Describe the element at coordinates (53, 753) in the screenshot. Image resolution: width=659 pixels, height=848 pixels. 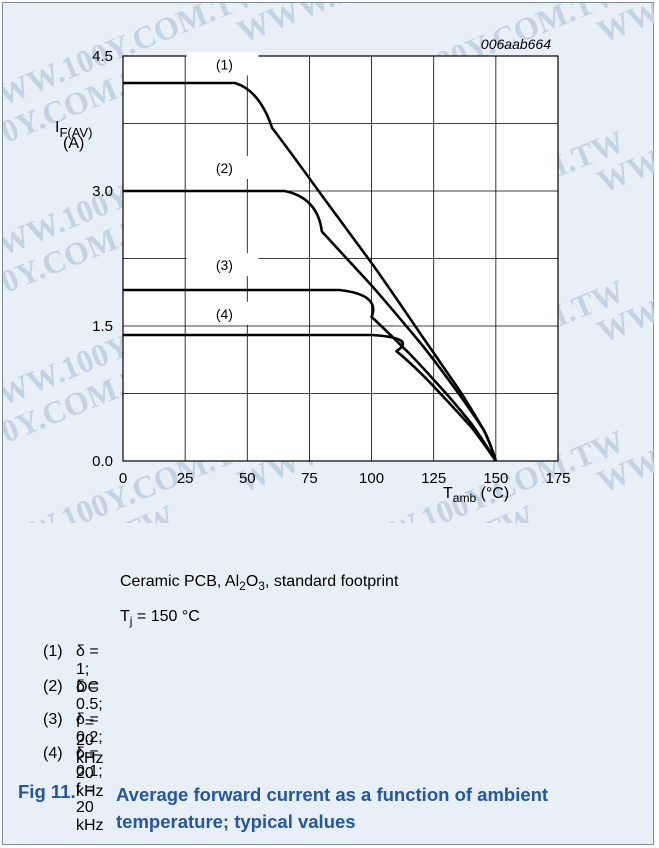
I see `condition-number: (4)` at that location.